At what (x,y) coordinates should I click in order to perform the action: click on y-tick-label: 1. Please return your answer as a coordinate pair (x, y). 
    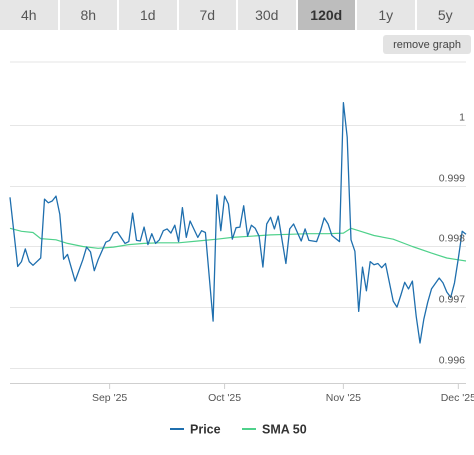
    Looking at the image, I should click on (462, 118).